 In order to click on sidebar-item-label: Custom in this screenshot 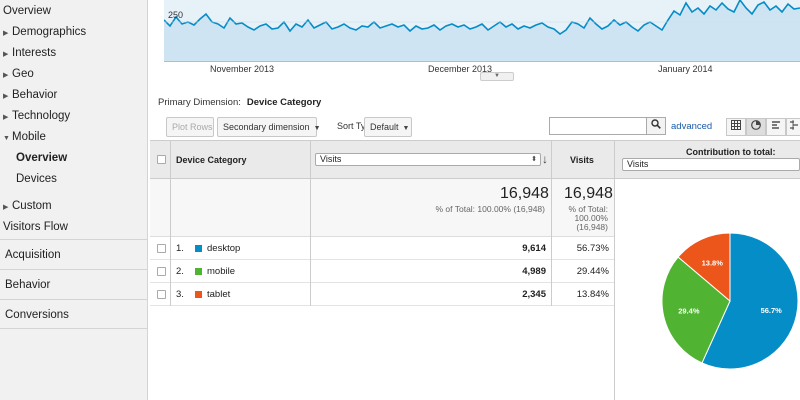, I will do `click(32, 206)`.